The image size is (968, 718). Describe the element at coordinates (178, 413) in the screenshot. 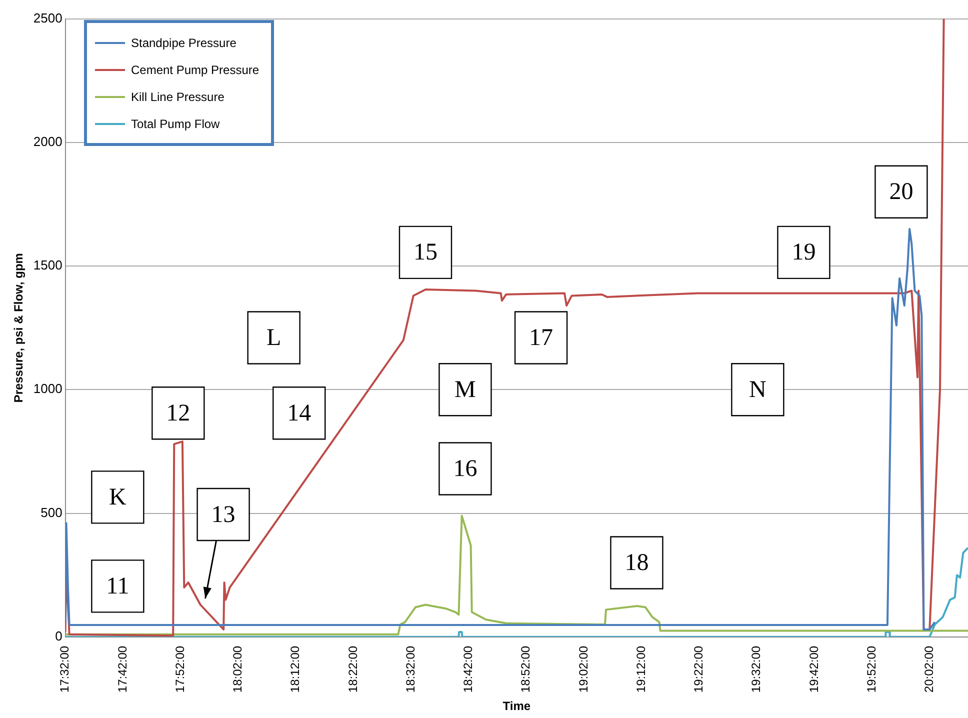

I see `annotation: 12` at that location.